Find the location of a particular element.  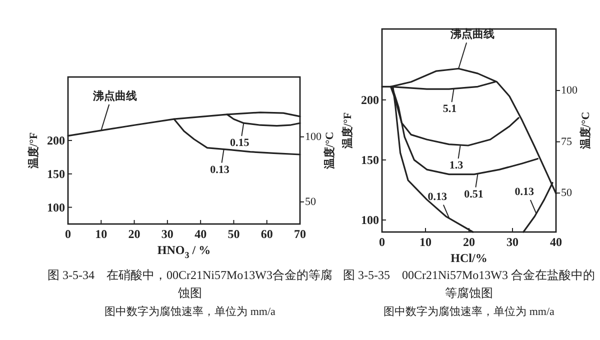

text: 图 3-5-35 00Cr21Ni57Mo13W3 合金在盐酸中的等腐蚀图 is located at coordinates (469, 284).